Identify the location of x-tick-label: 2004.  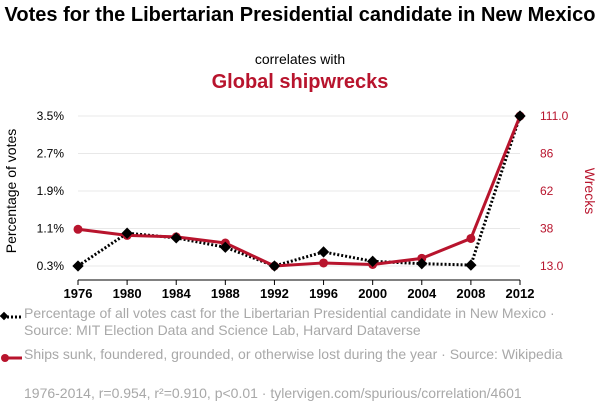
(422, 293).